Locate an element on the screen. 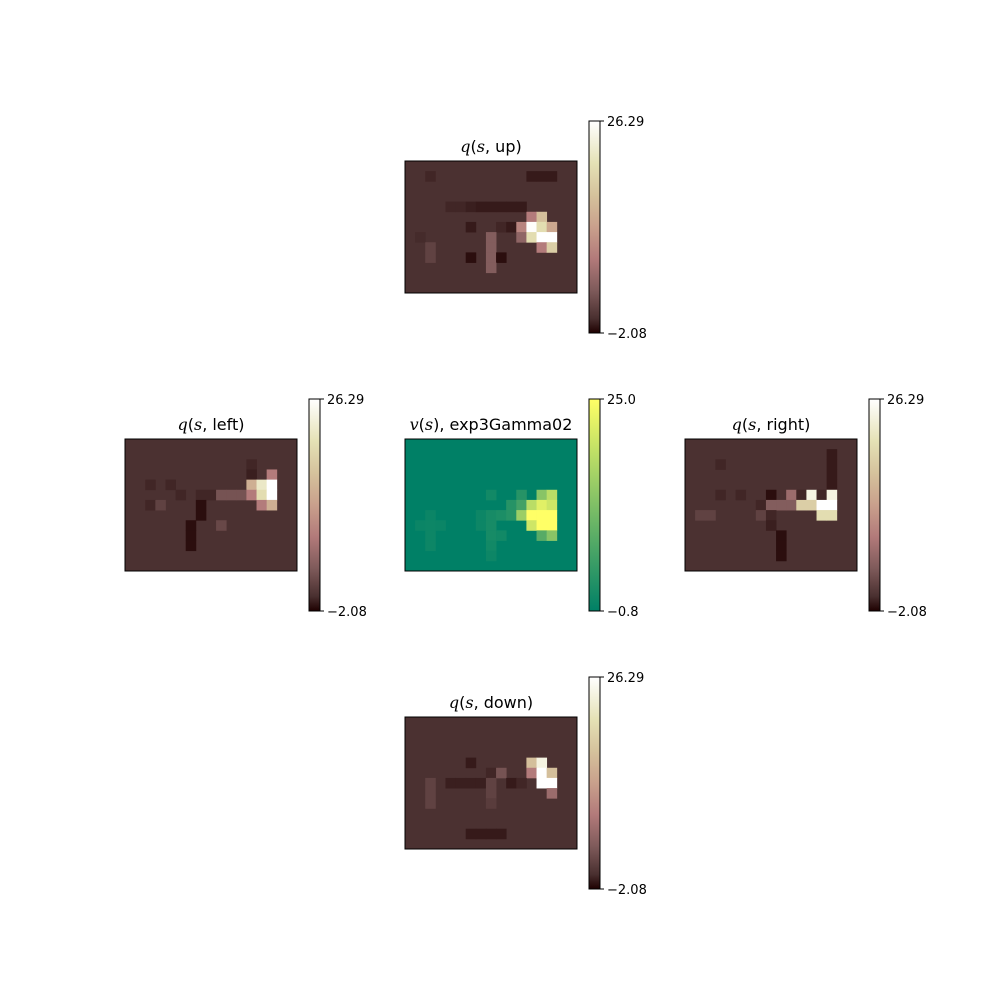  colorbar-tick-label: −0.8 is located at coordinates (623, 612).